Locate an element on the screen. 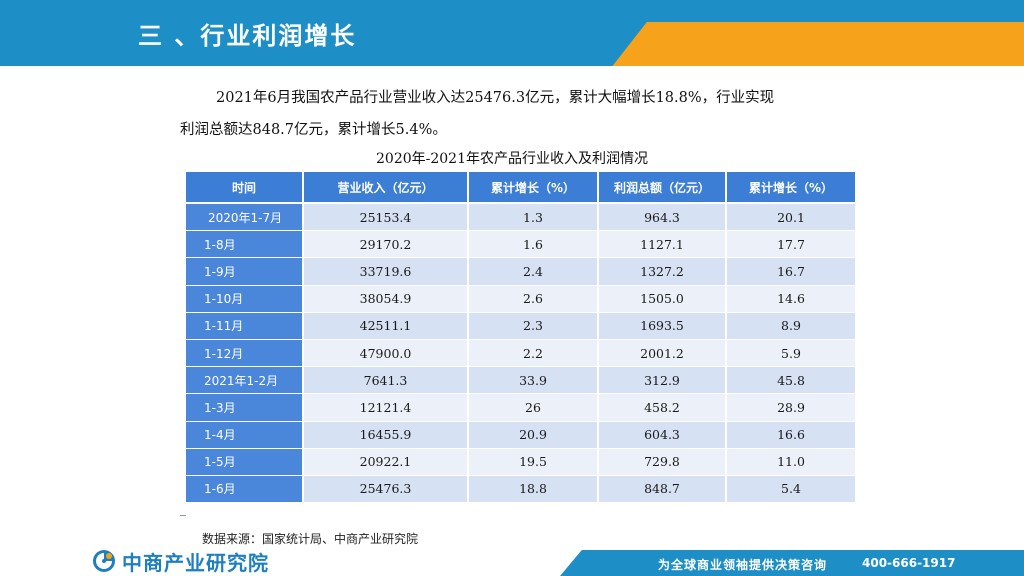 The width and height of the screenshot is (1024, 576). cell-revenue-growth: 33.9 is located at coordinates (533, 380).